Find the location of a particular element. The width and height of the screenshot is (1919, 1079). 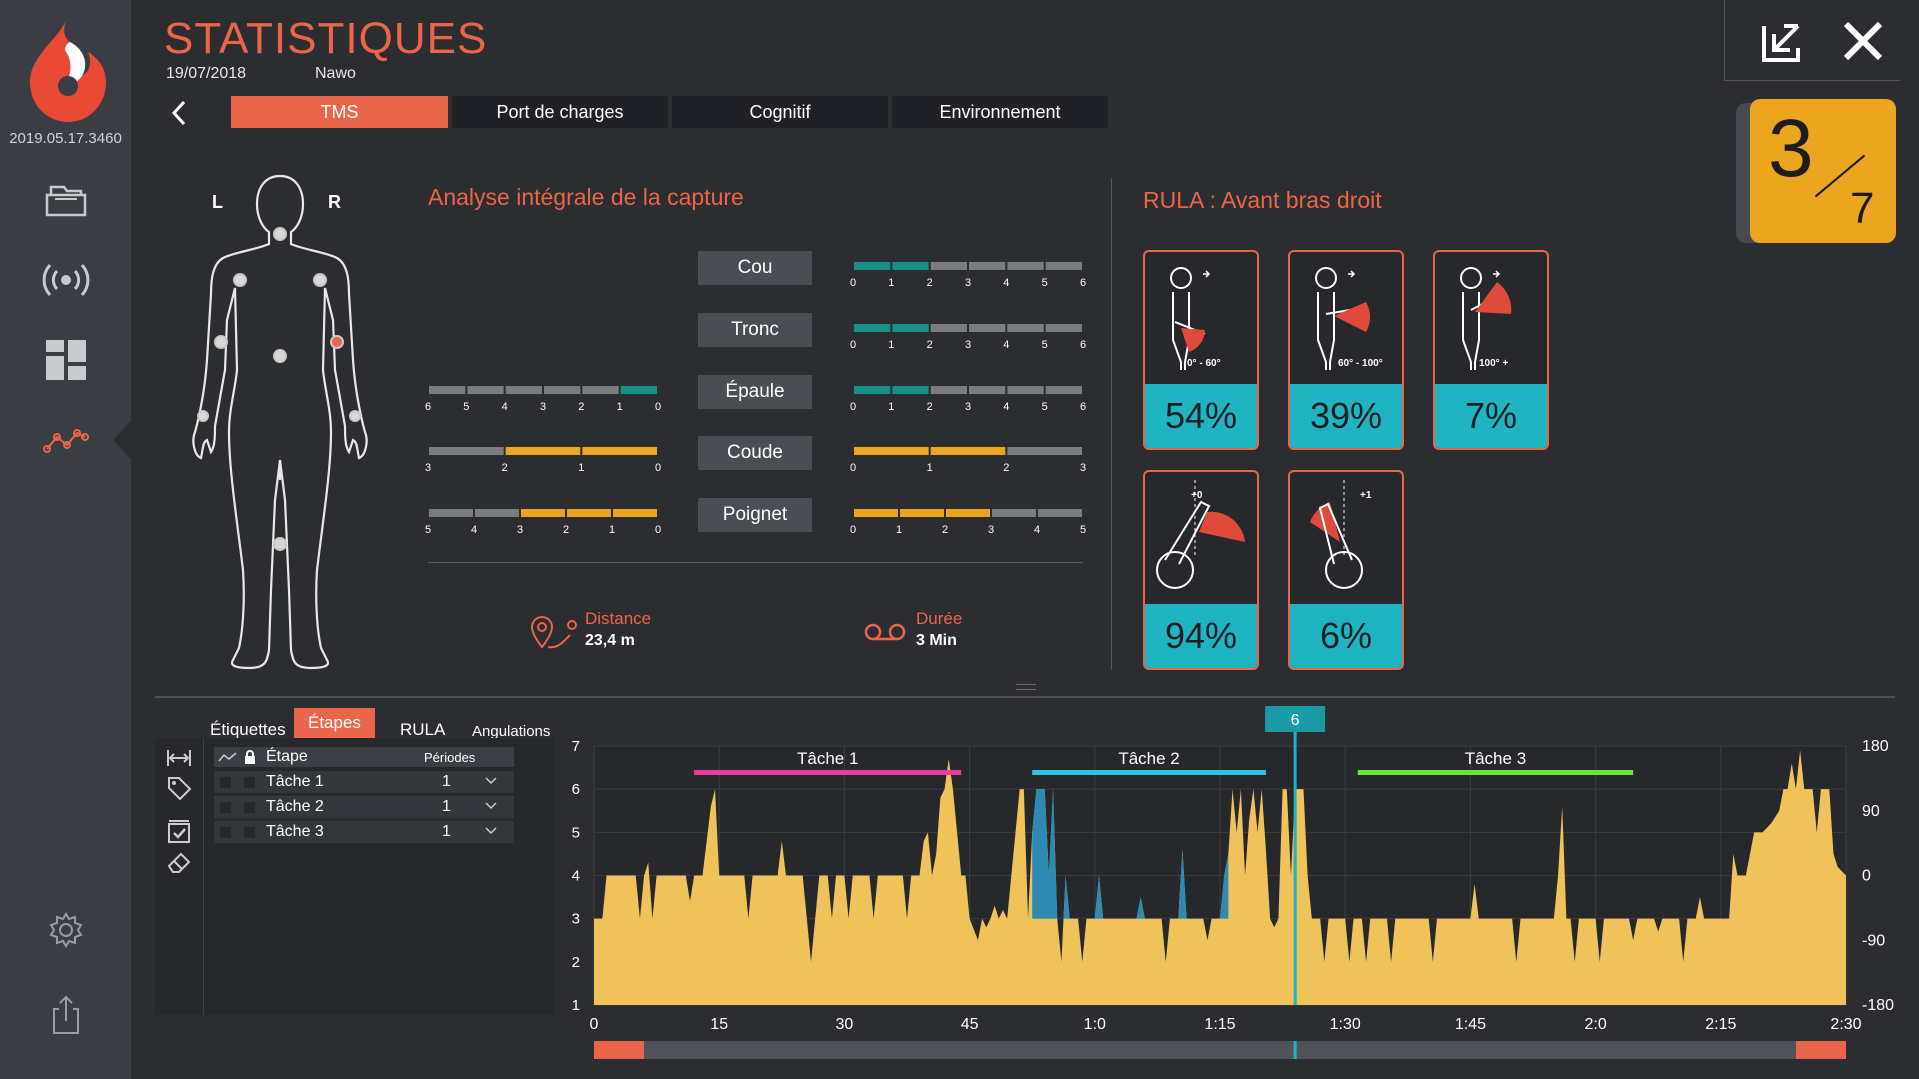

header-line is located at coordinates (1812, 80).